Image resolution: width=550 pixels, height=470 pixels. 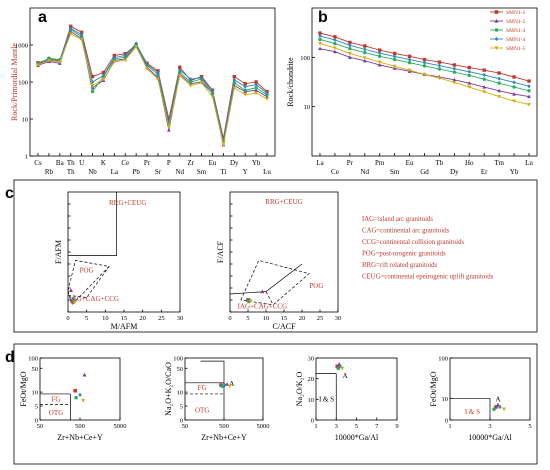 I want to click on legend-marker, so click(x=496, y=12).